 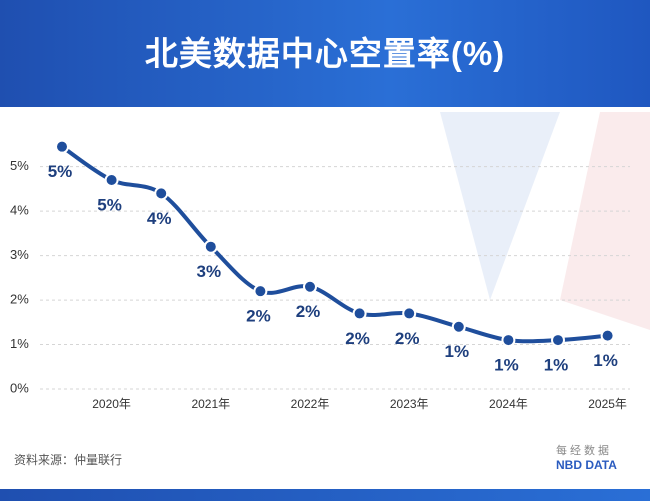 I want to click on x-tick-label: 2023年, so click(x=409, y=404).